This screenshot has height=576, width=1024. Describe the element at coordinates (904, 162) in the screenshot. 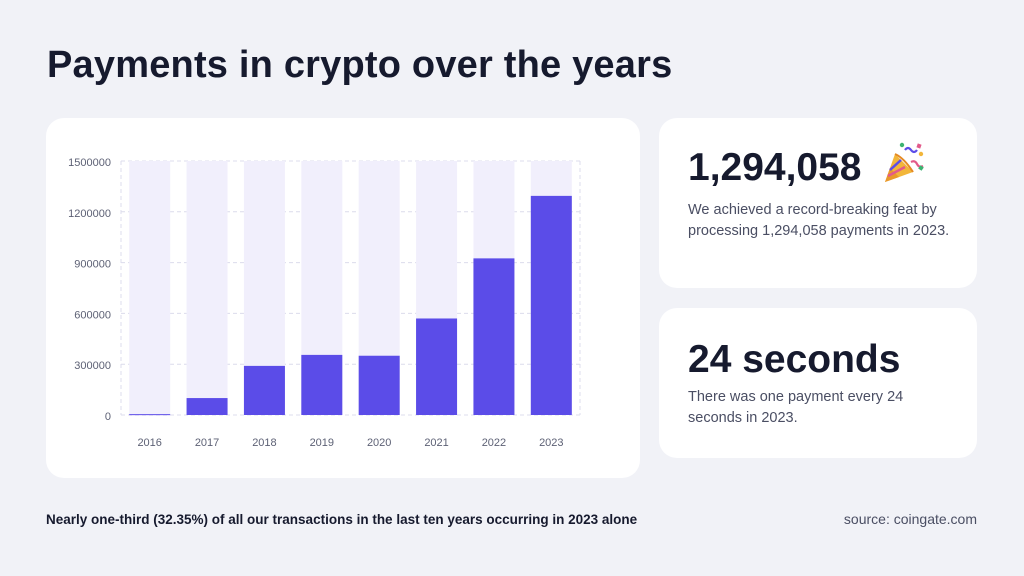

I see `party-popper-icon` at that location.